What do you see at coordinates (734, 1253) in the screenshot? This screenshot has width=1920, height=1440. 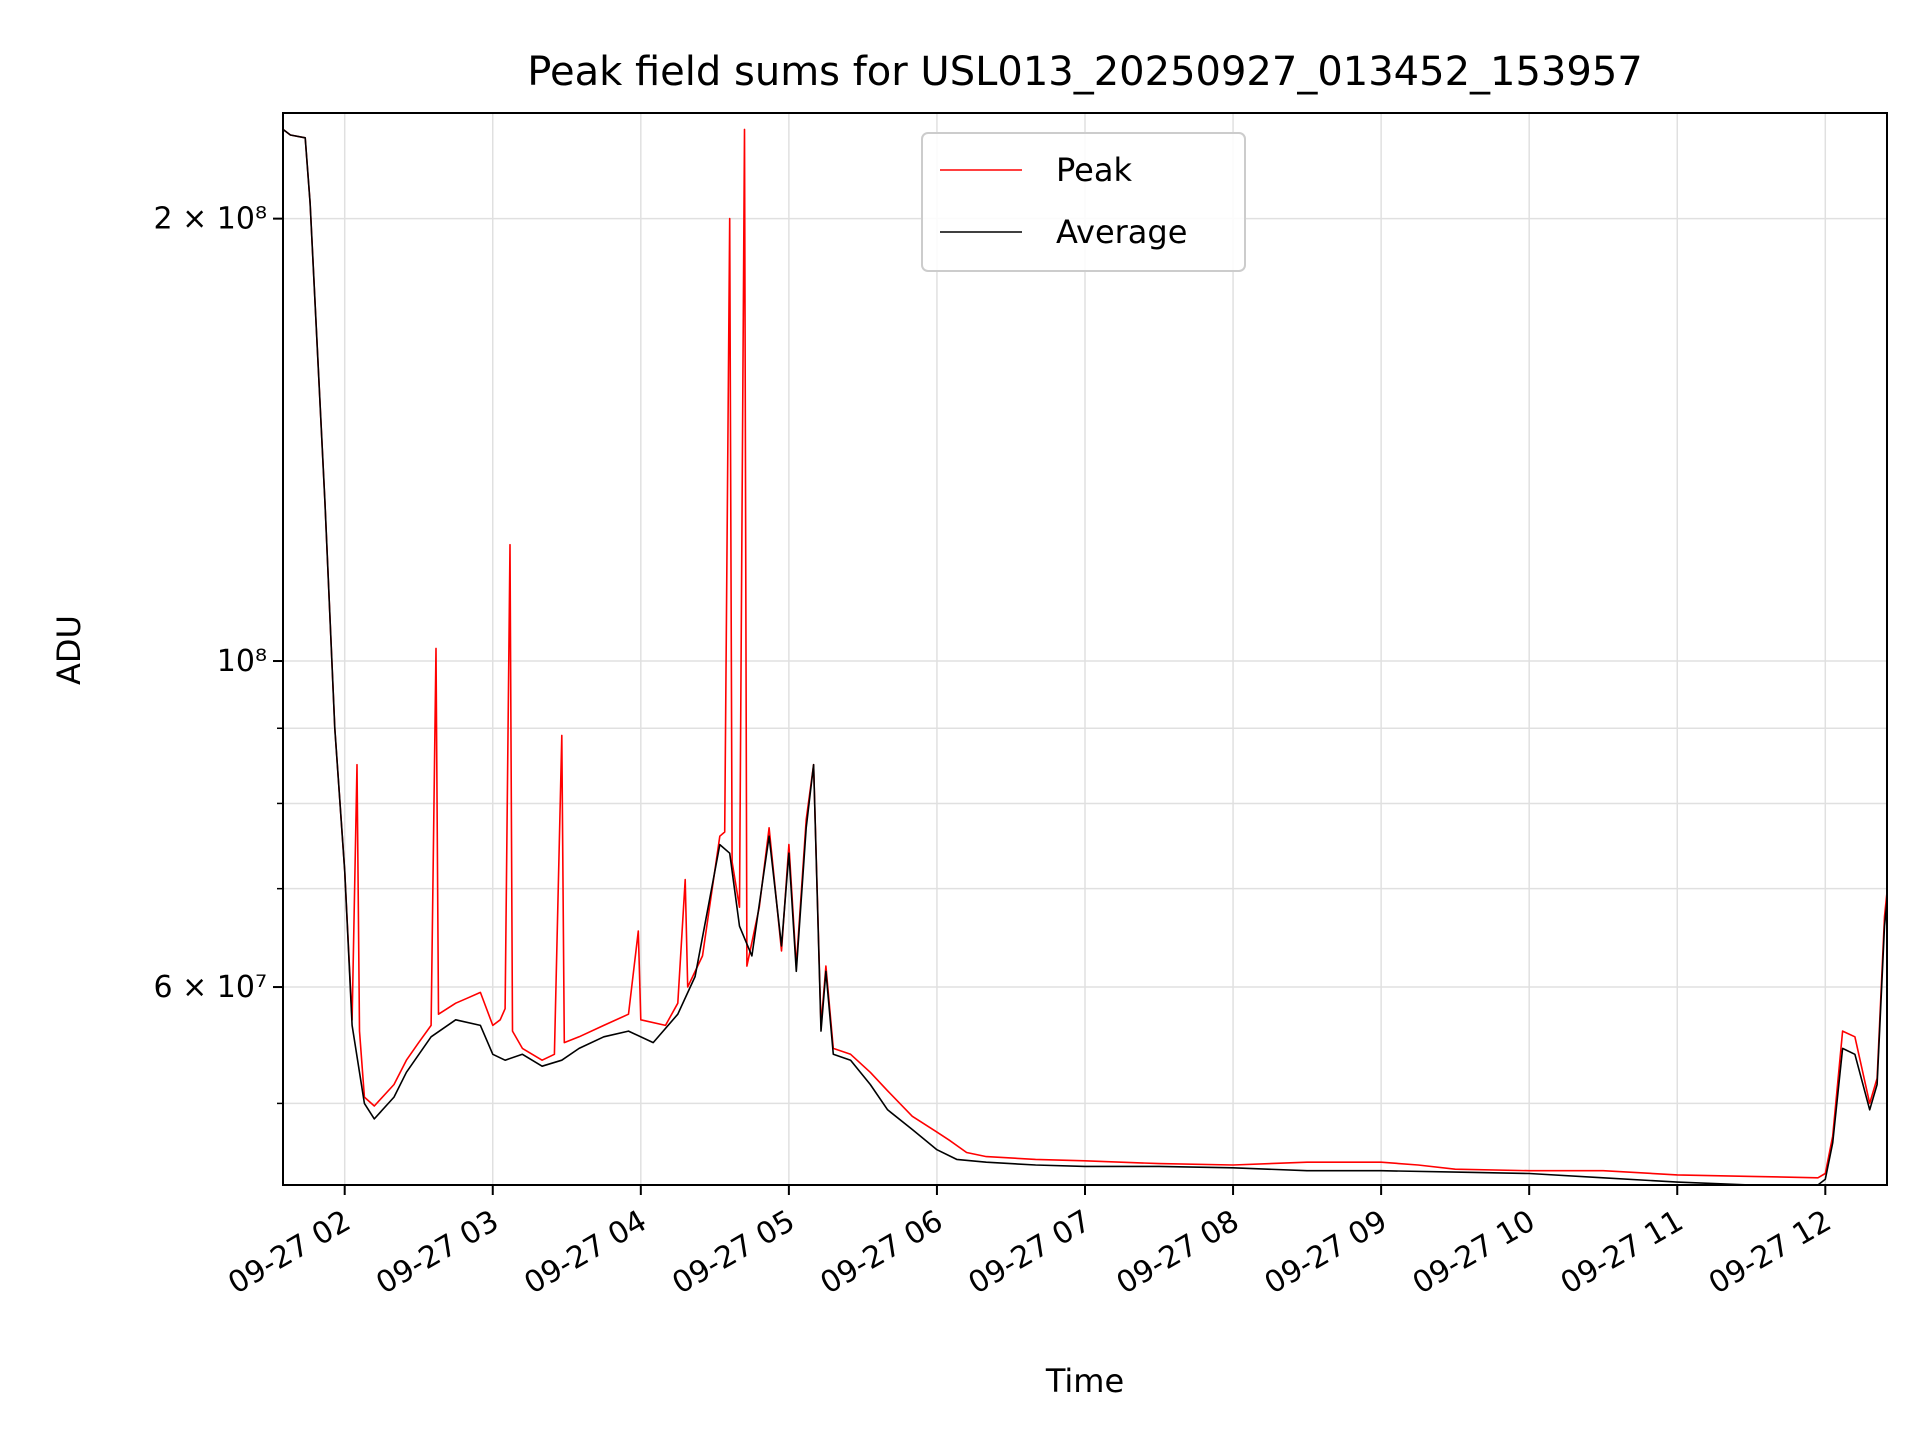 I see `x-tick-label: 09-27 05` at bounding box center [734, 1253].